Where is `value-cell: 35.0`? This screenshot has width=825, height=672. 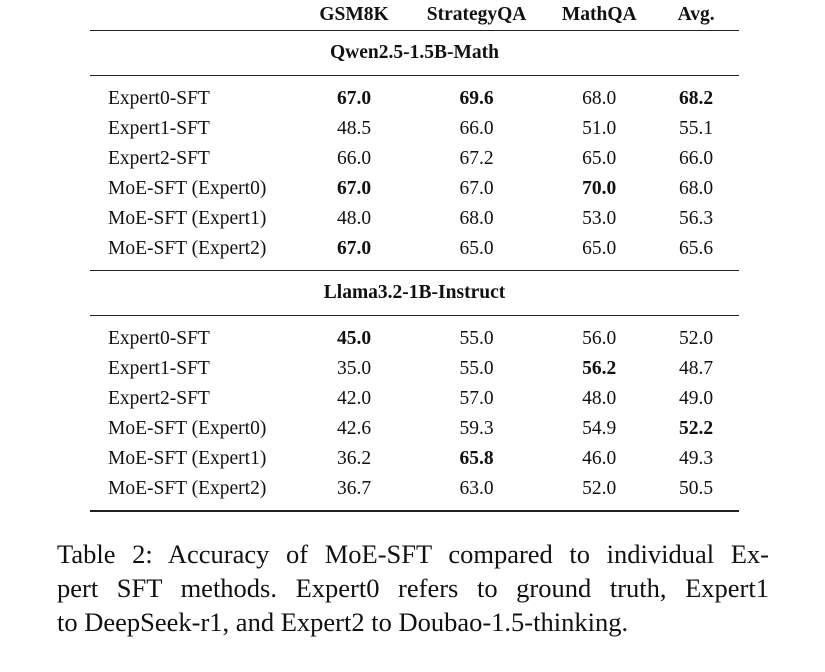
value-cell: 35.0 is located at coordinates (354, 368).